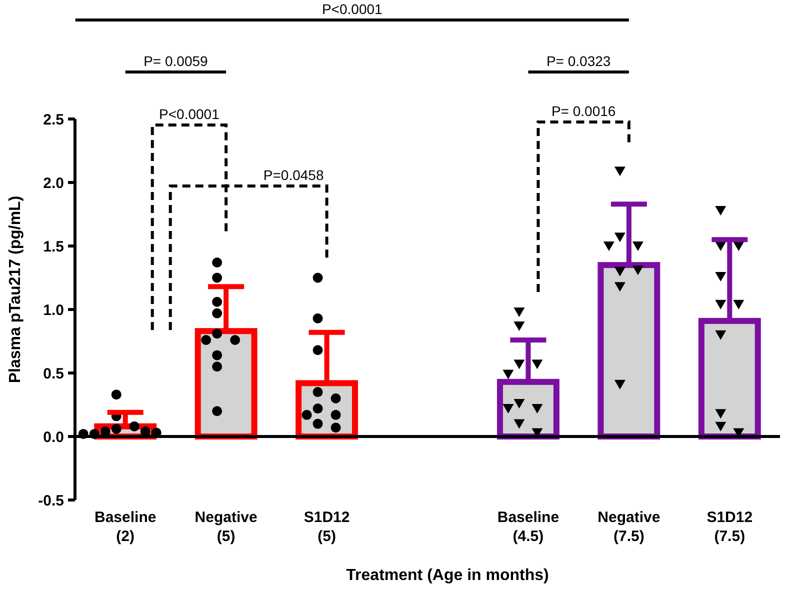  Describe the element at coordinates (583, 111) in the screenshot. I see `annotation: P= 0.0016` at that location.